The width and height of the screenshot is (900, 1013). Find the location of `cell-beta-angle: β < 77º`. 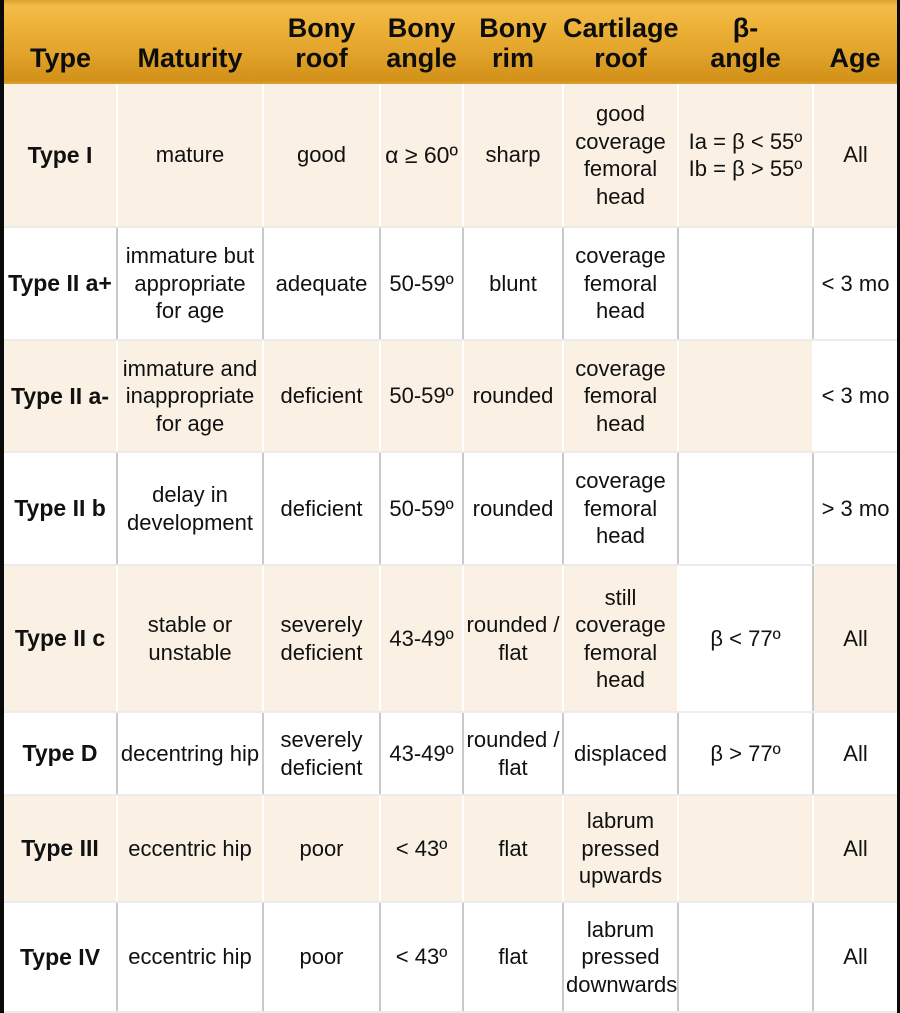

cell-beta-angle: β < 77º is located at coordinates (746, 639).